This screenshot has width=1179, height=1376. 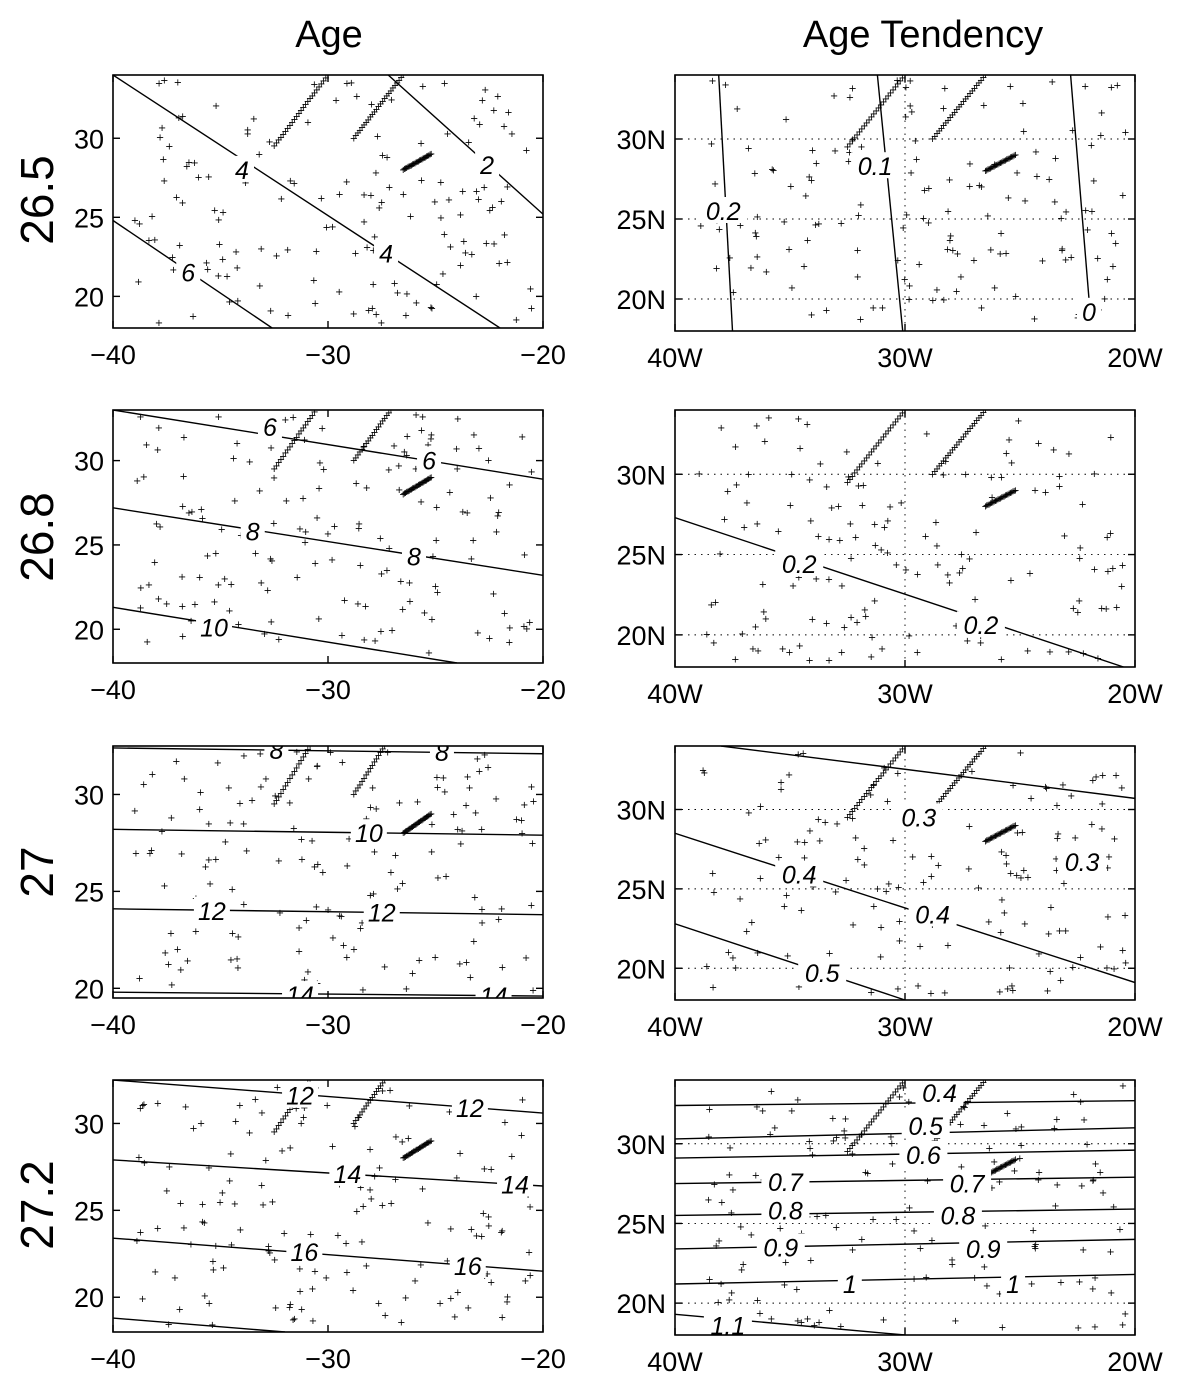 What do you see at coordinates (276, 751) in the screenshot?
I see `contour-label-8: 8` at bounding box center [276, 751].